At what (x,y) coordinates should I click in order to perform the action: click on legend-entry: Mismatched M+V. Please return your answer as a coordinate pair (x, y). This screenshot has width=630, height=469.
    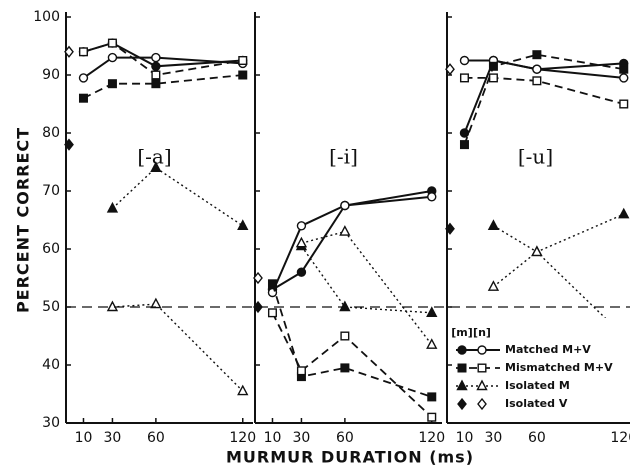
    Looking at the image, I should click on (559, 367).